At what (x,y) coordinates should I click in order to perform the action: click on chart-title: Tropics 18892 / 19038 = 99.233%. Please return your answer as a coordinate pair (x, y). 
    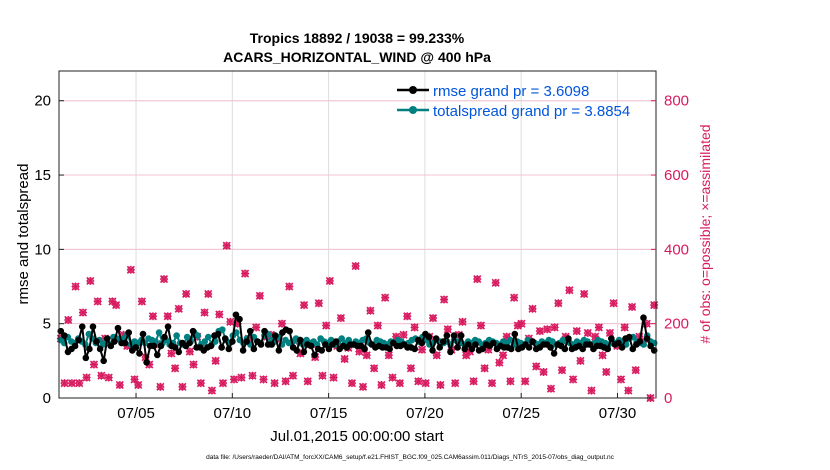
    Looking at the image, I should click on (357, 38).